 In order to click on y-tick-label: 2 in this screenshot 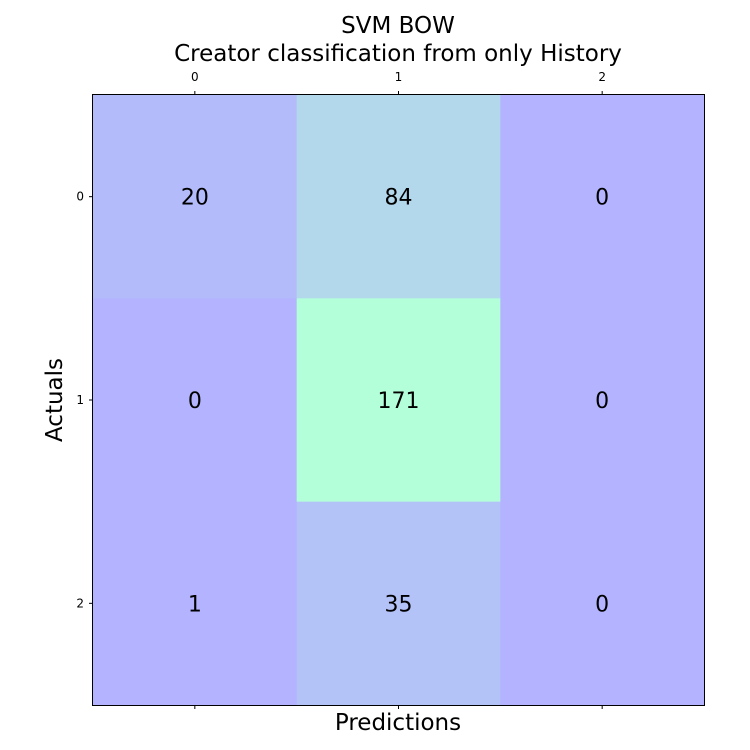, I will do `click(80, 603)`.